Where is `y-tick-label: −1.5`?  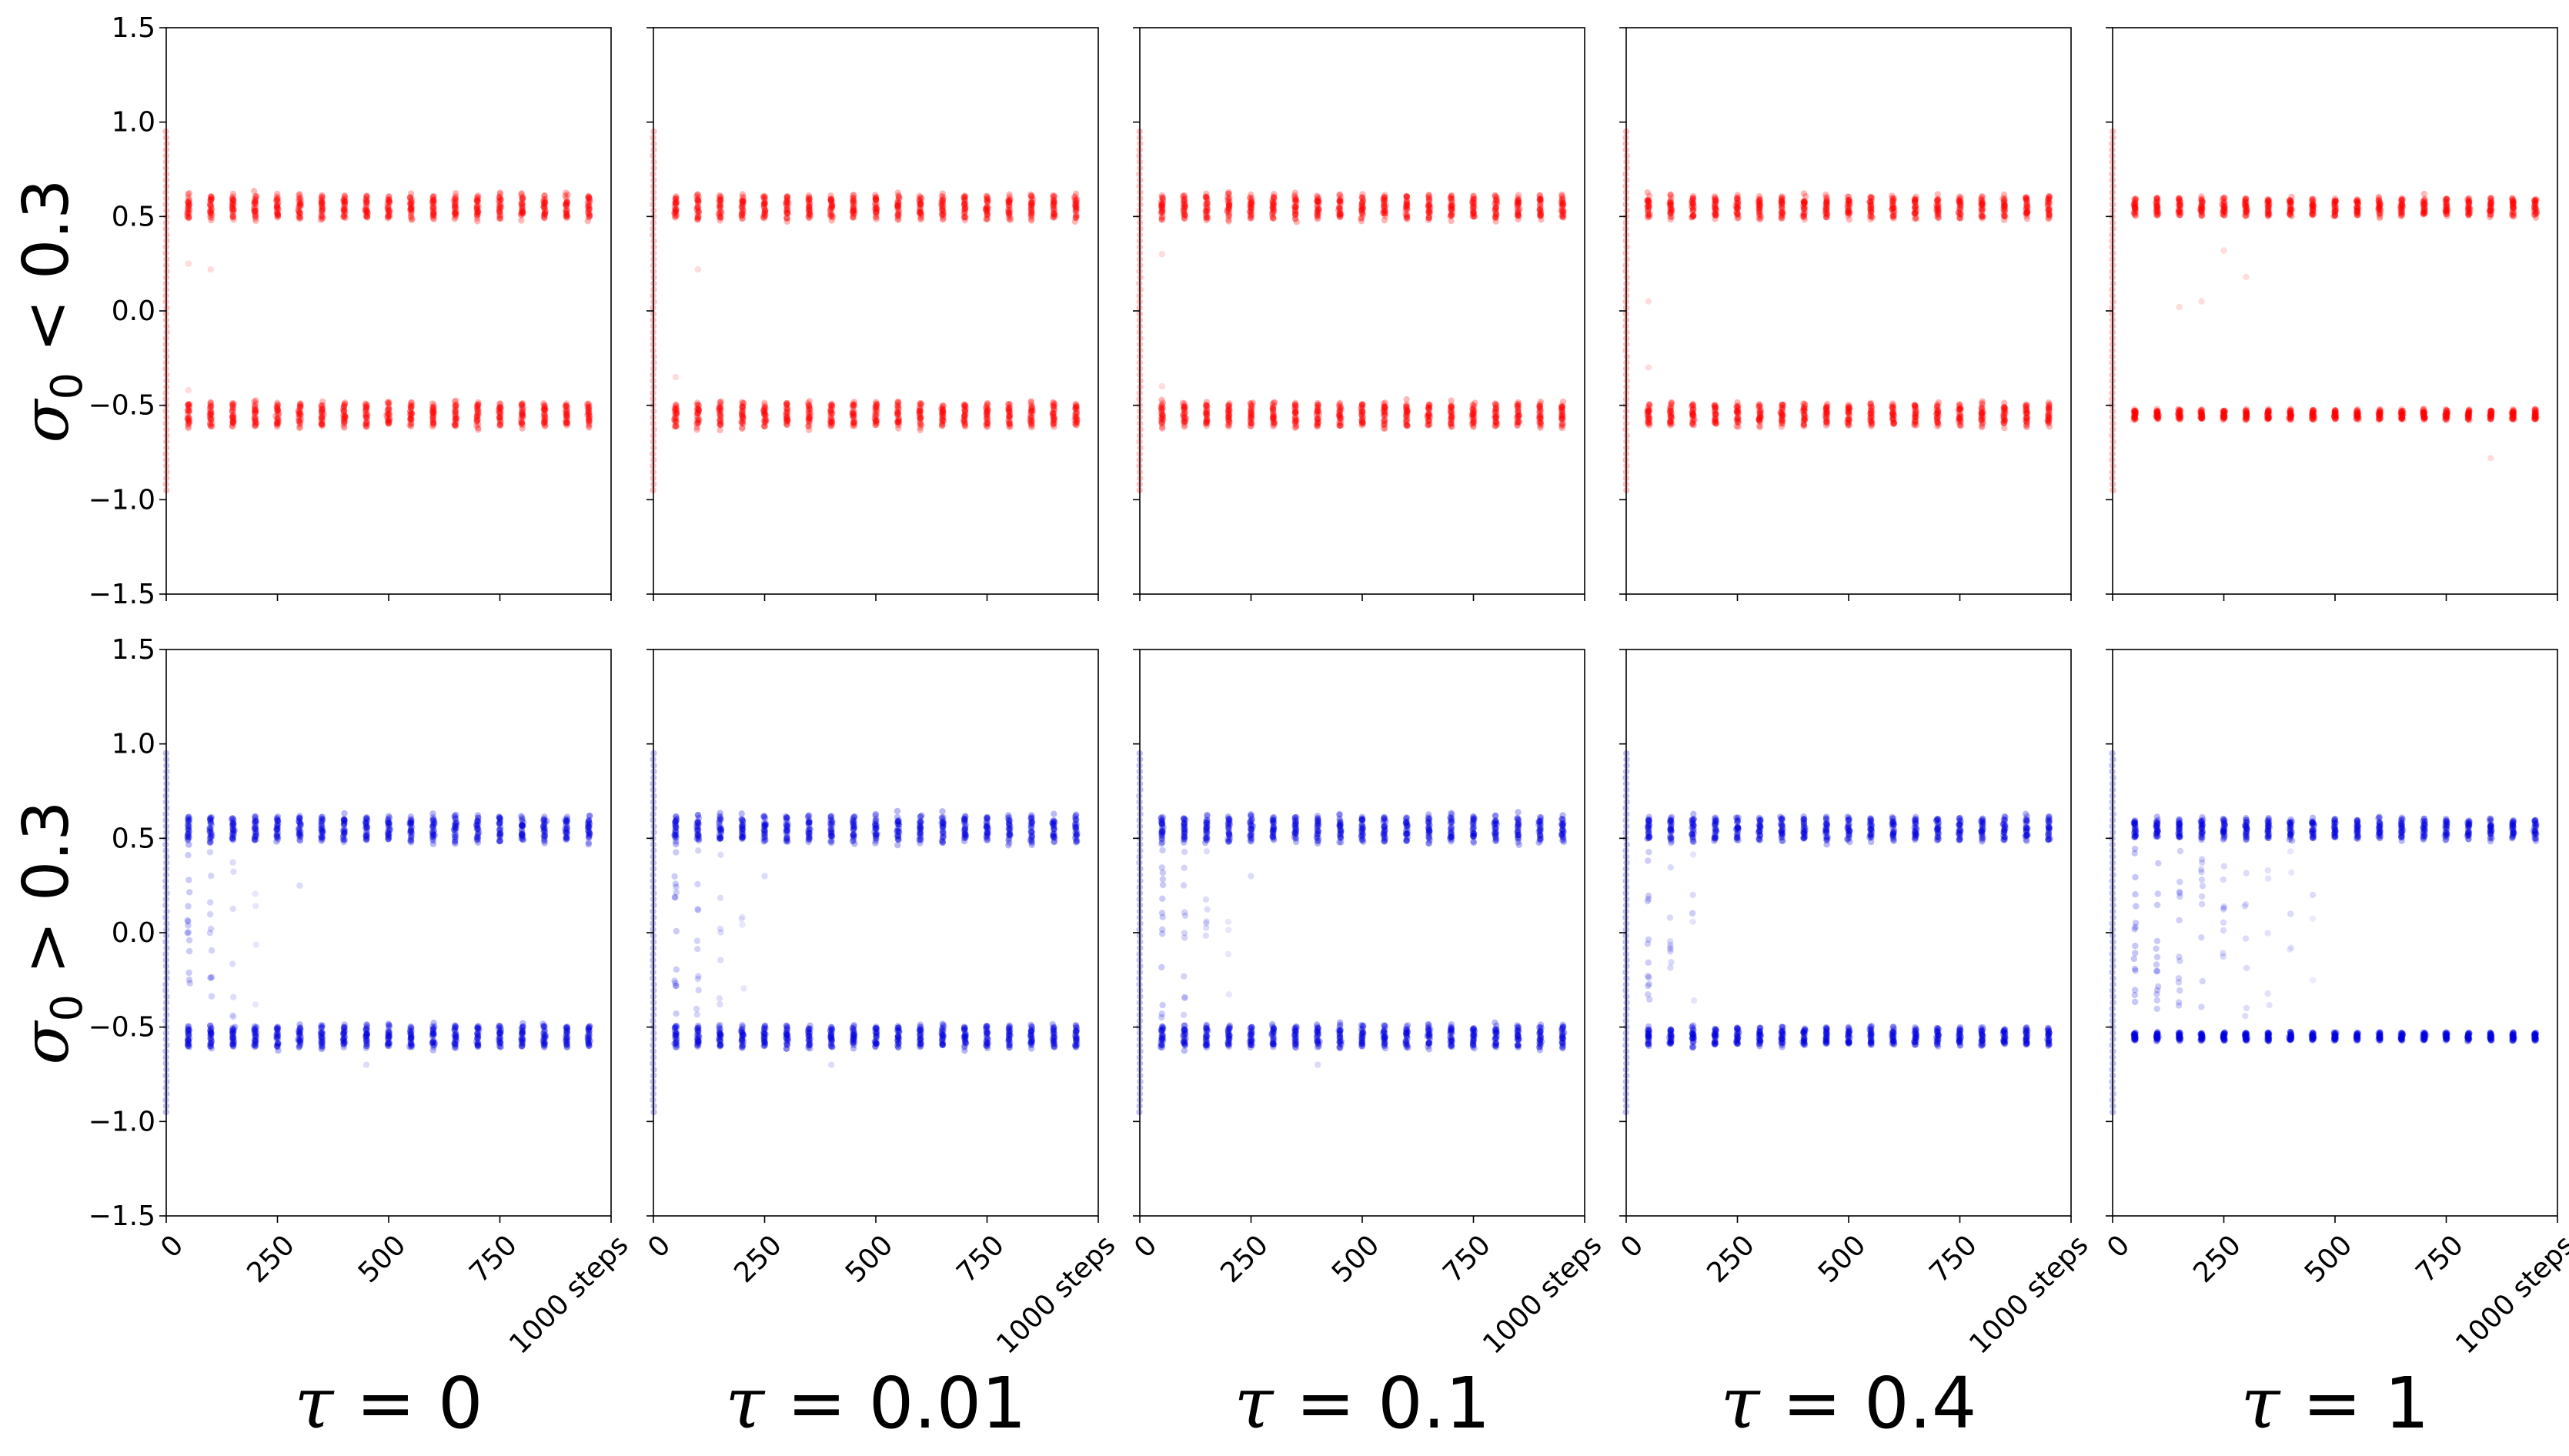
y-tick-label: −1.5 is located at coordinates (122, 594).